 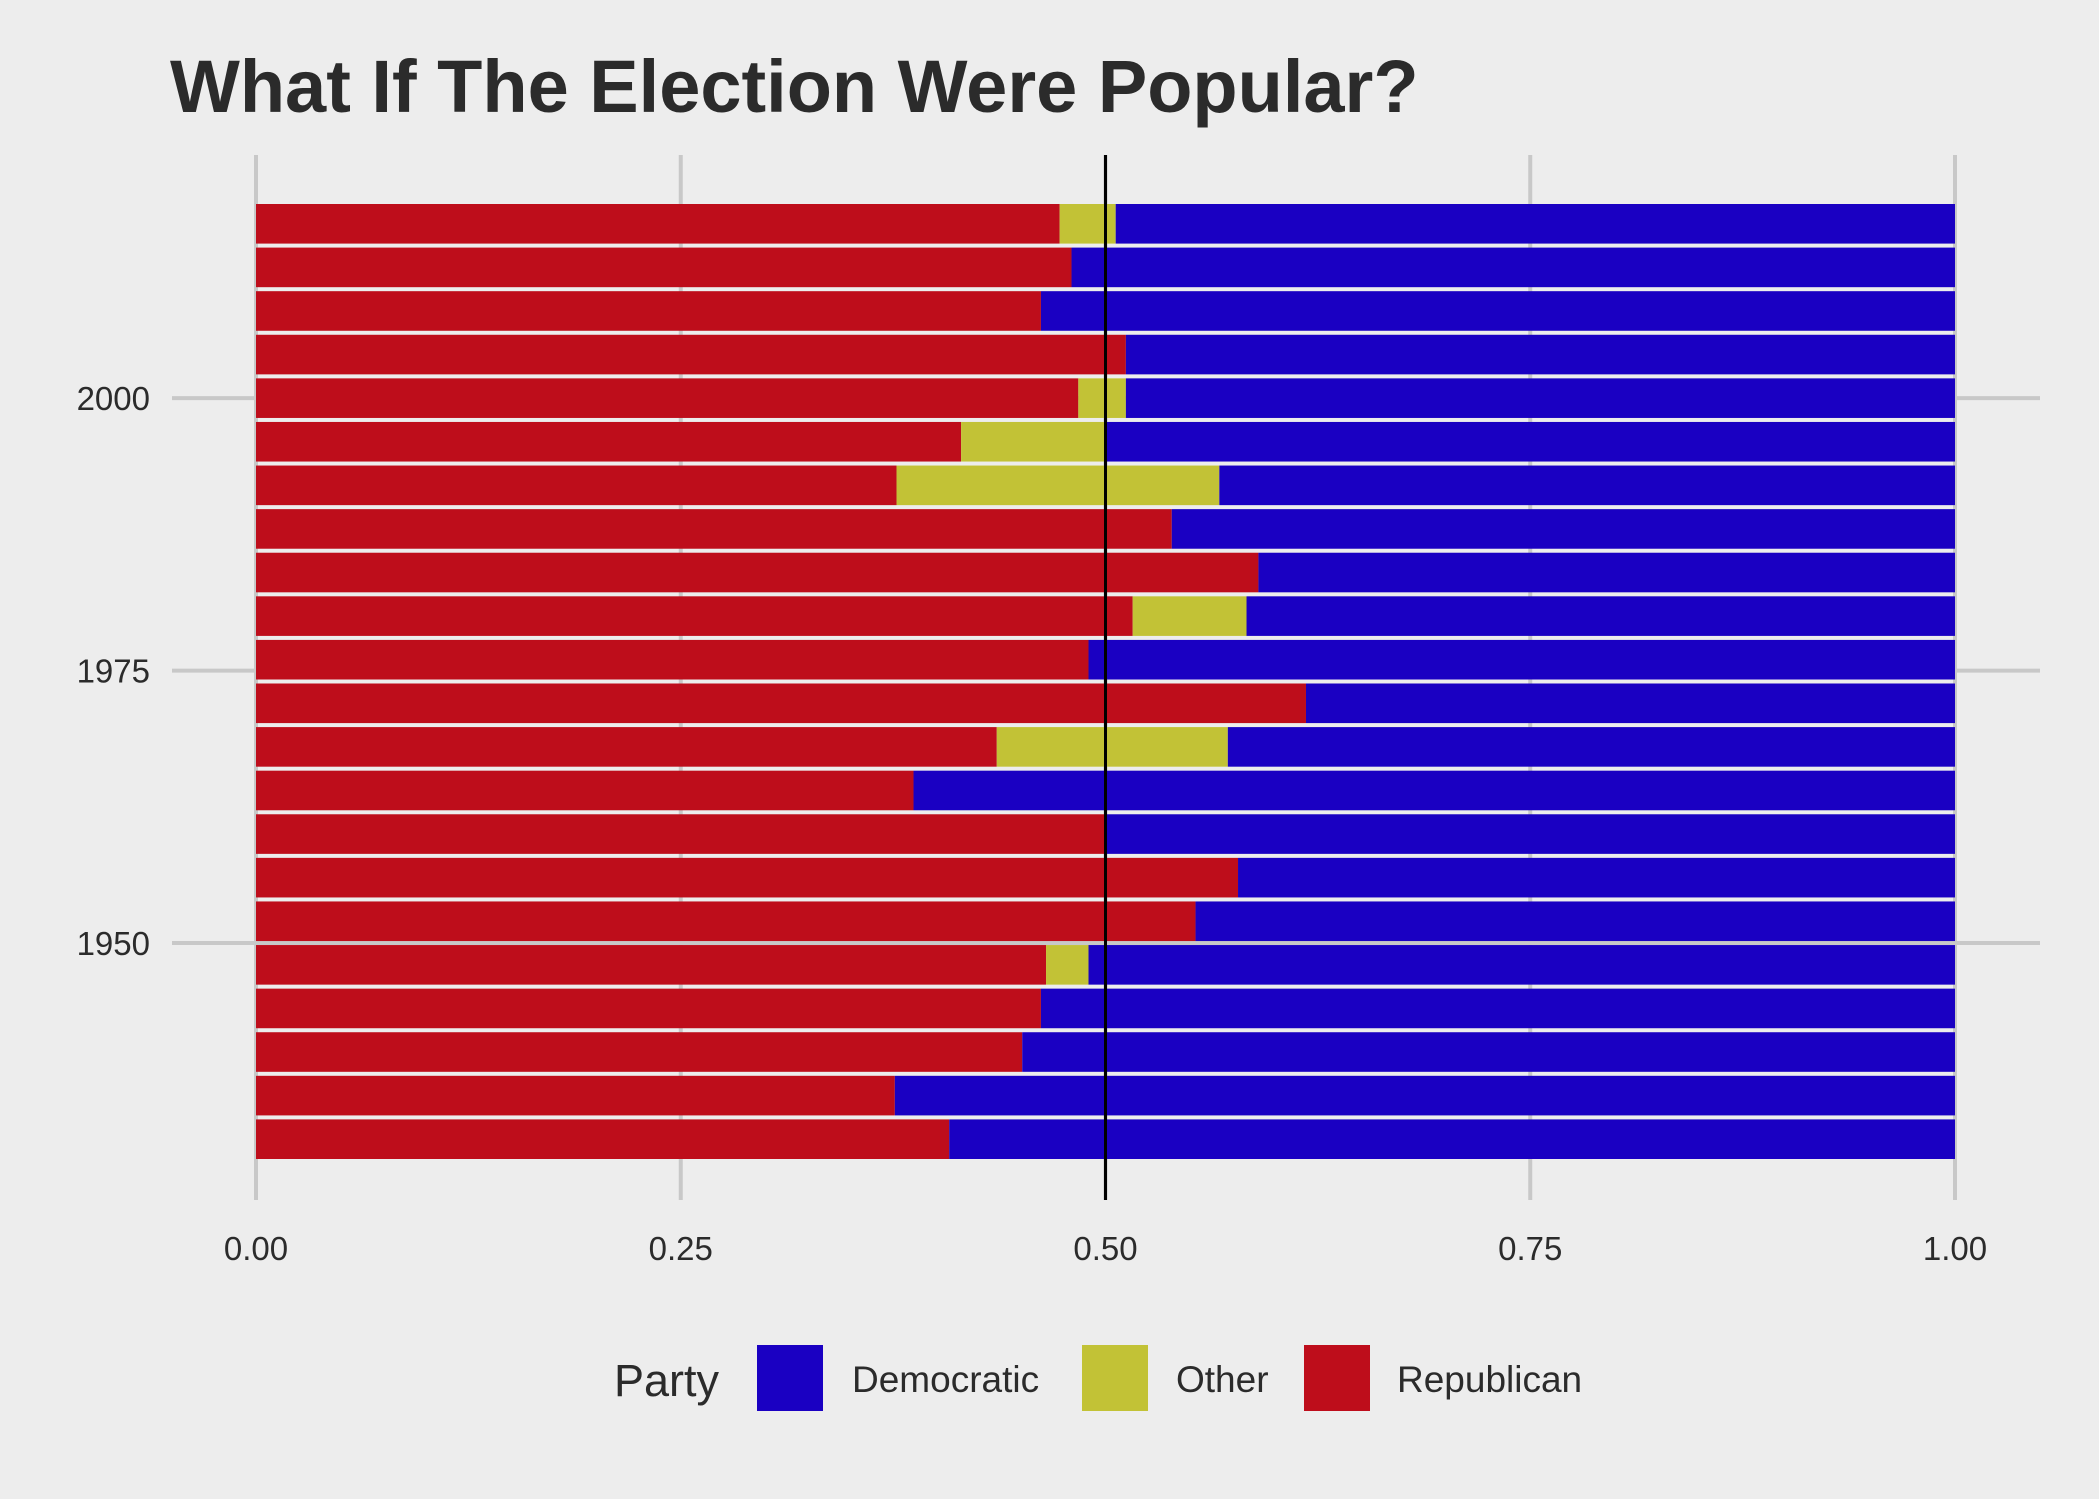 What do you see at coordinates (1102, 398) in the screenshot?
I see `bar-other-2000` at bounding box center [1102, 398].